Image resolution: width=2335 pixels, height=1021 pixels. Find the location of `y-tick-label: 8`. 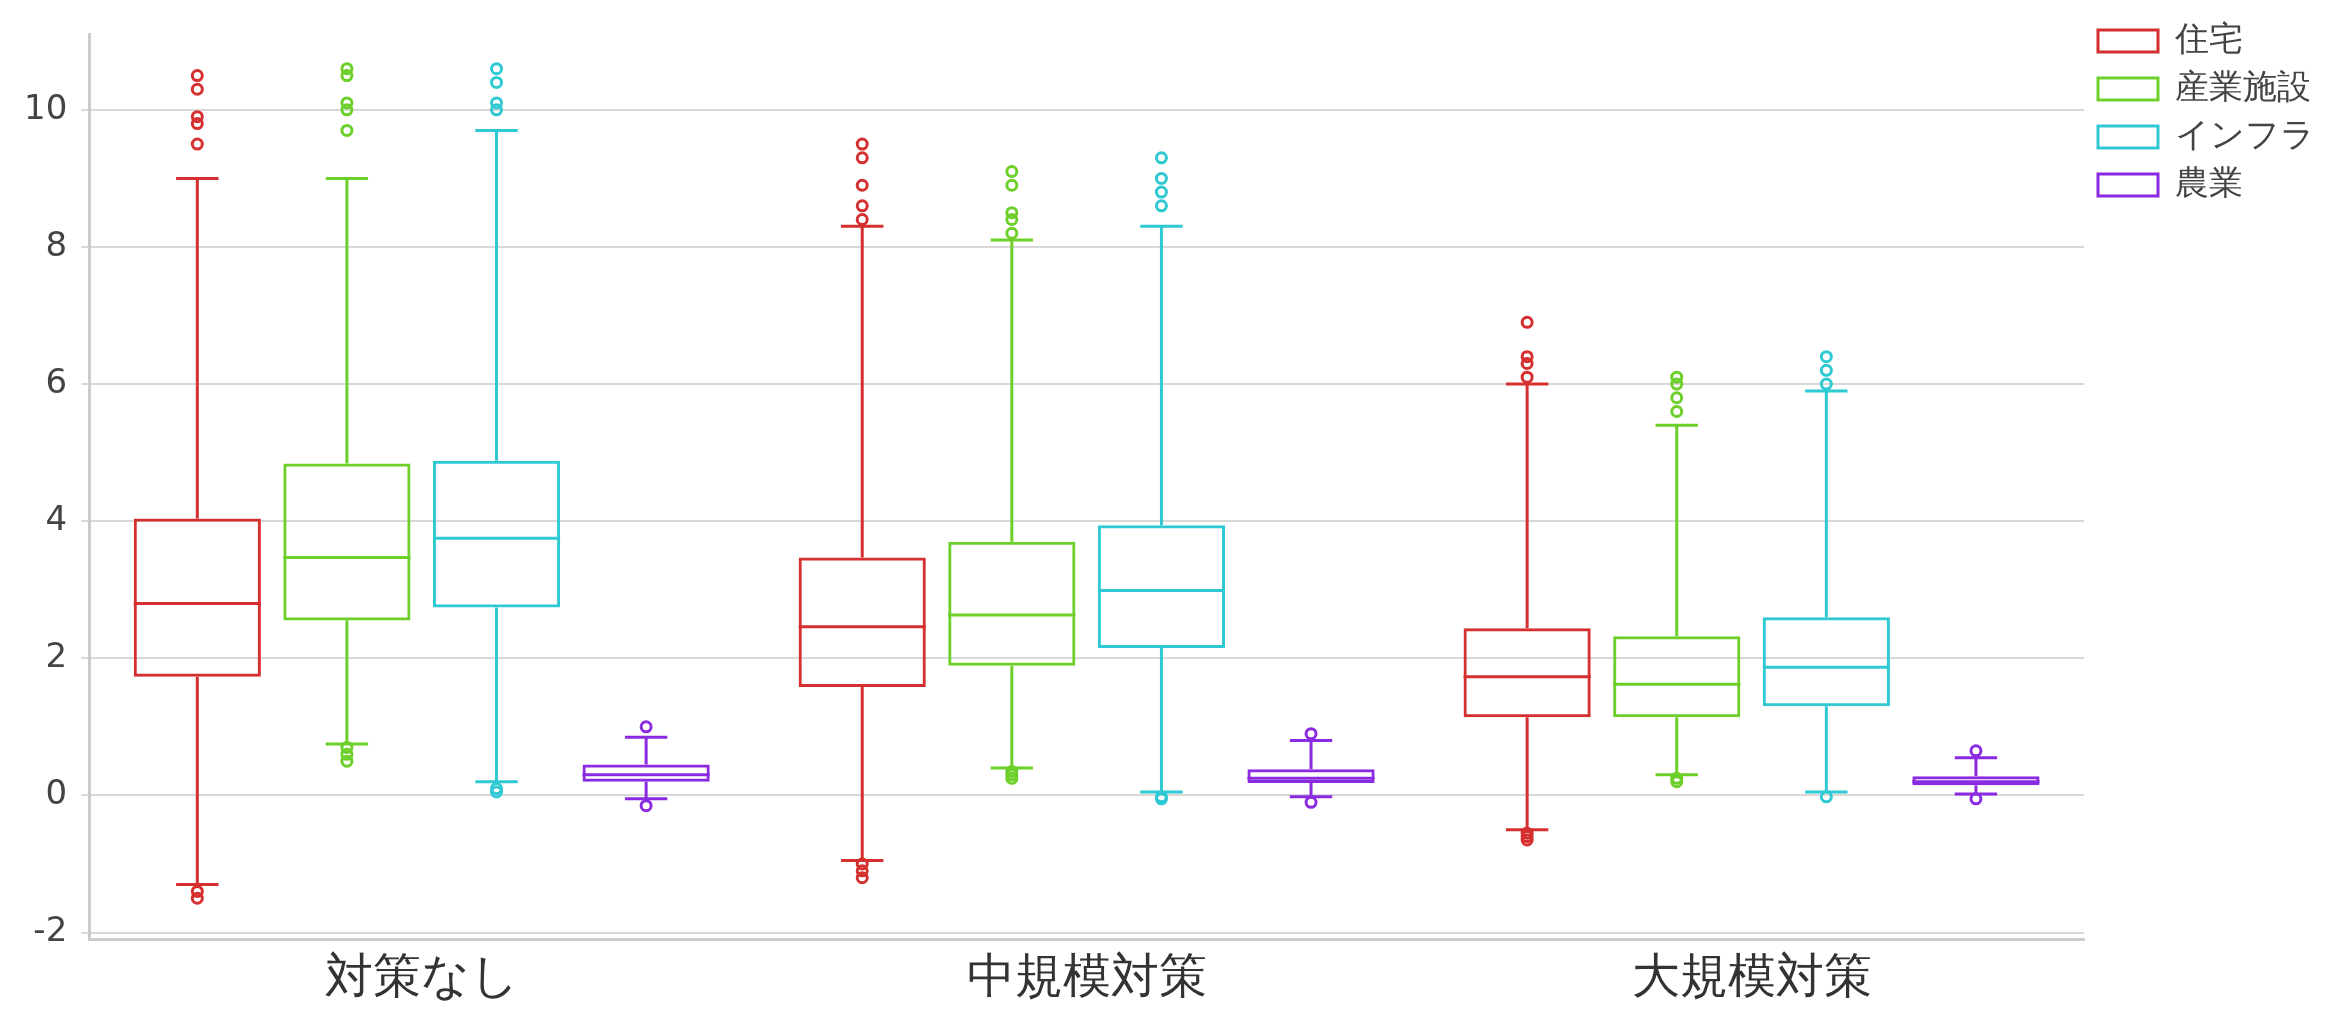

y-tick-label: 8 is located at coordinates (56, 243).